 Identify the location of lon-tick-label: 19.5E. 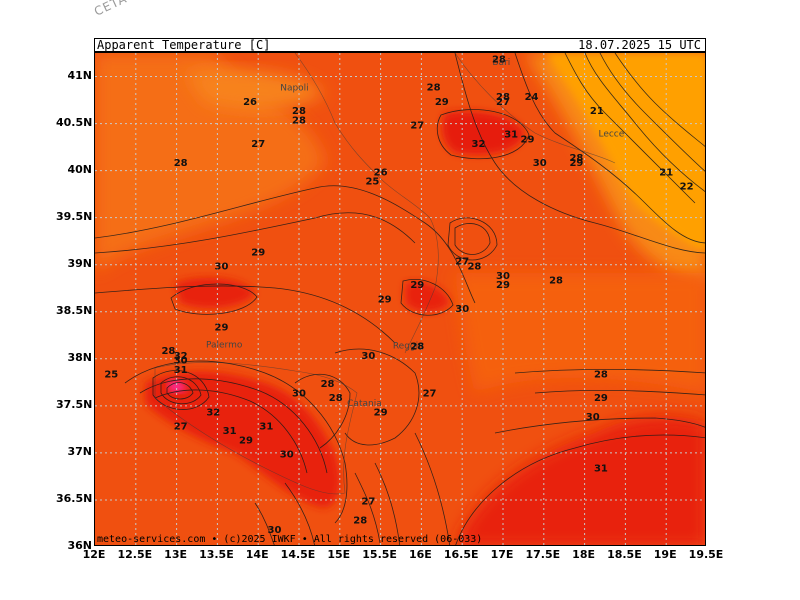
(706, 554).